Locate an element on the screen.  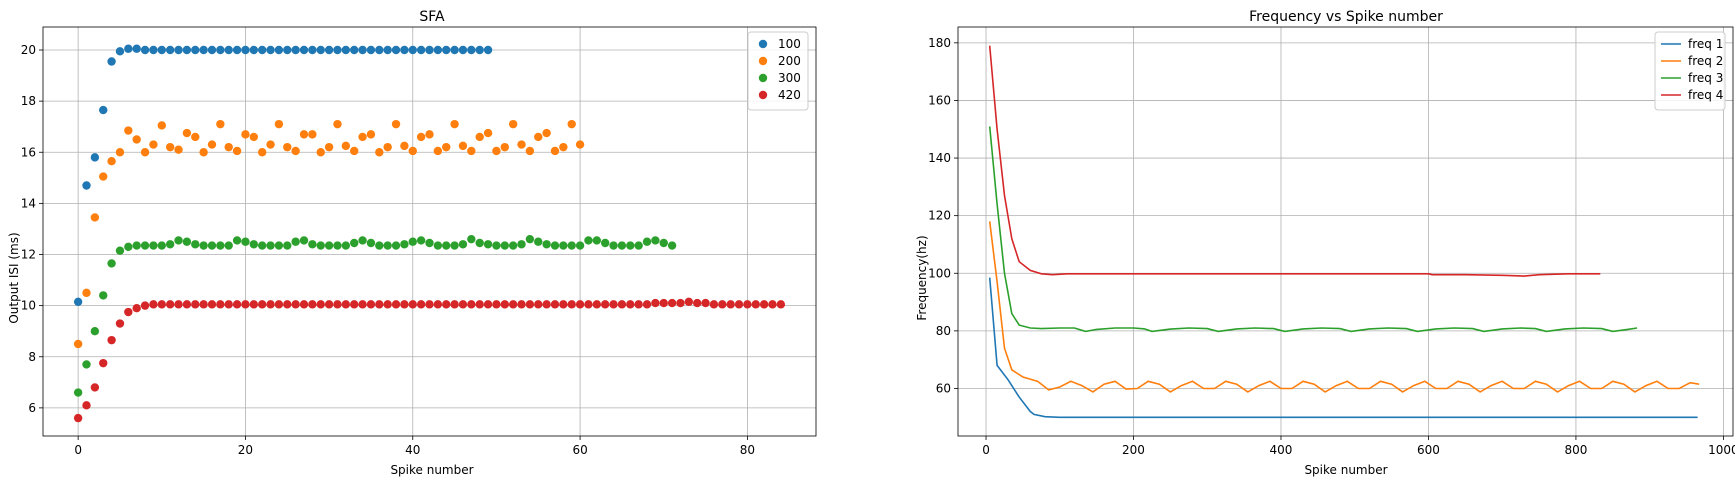
sfa-legend-marker is located at coordinates (763, 61).